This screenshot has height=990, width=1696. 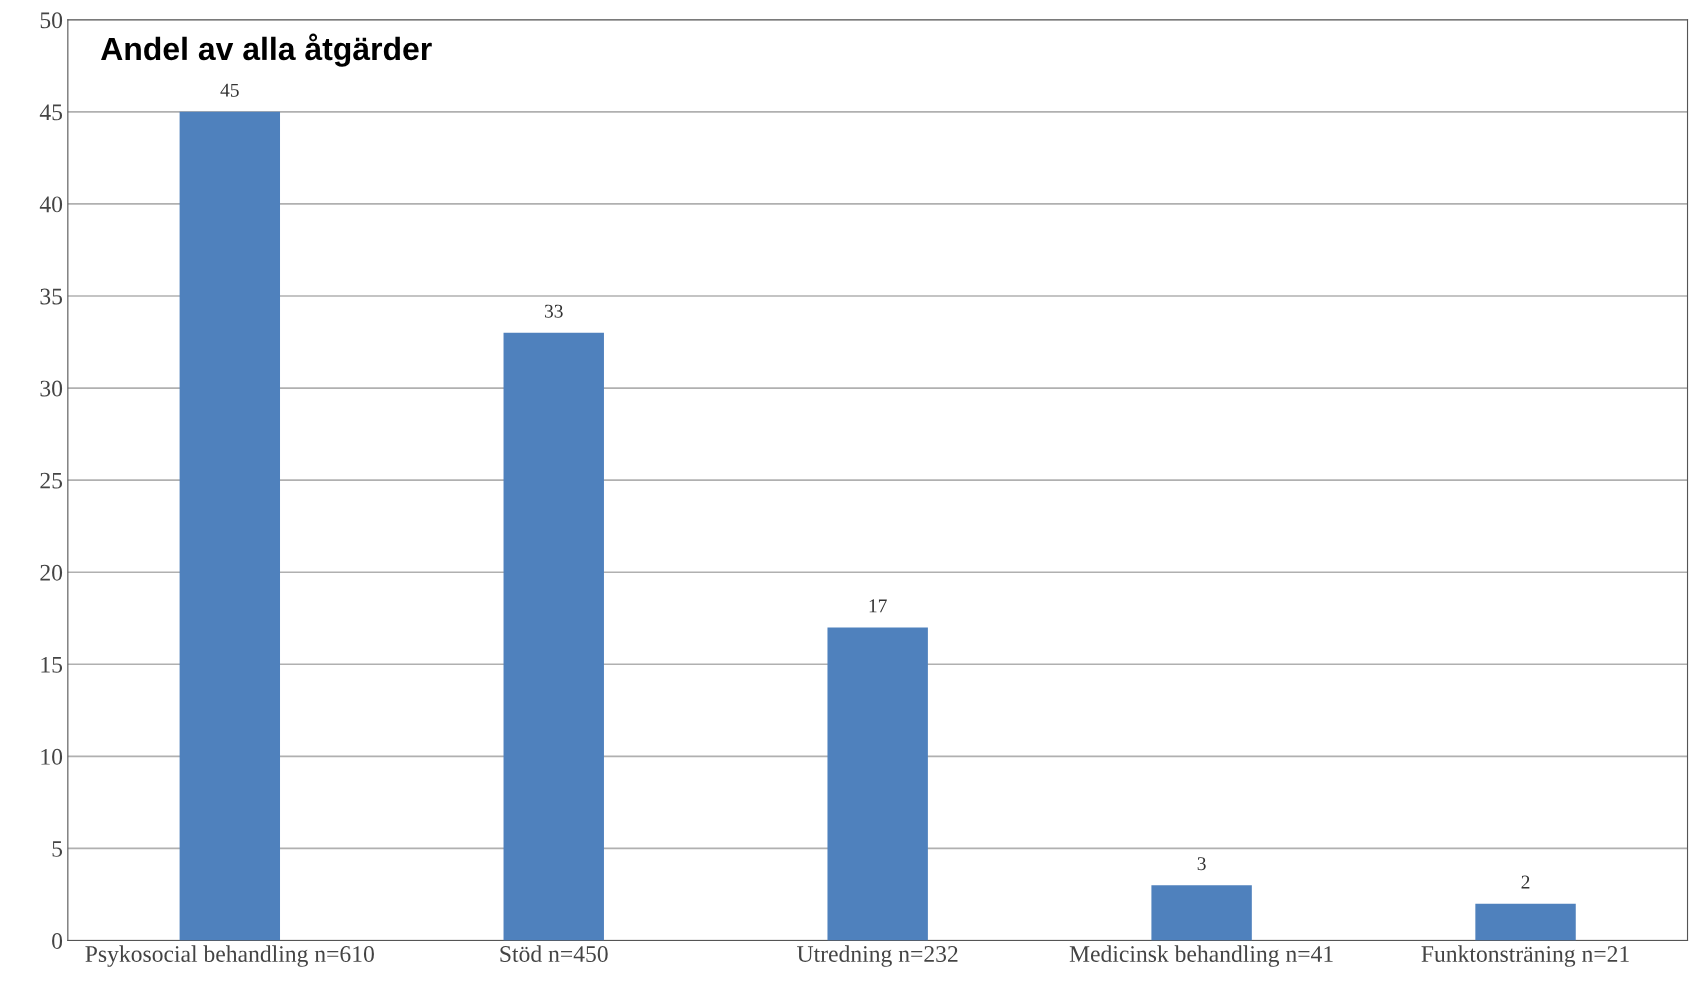 What do you see at coordinates (57, 849) in the screenshot?
I see `y-tick-label: 5` at bounding box center [57, 849].